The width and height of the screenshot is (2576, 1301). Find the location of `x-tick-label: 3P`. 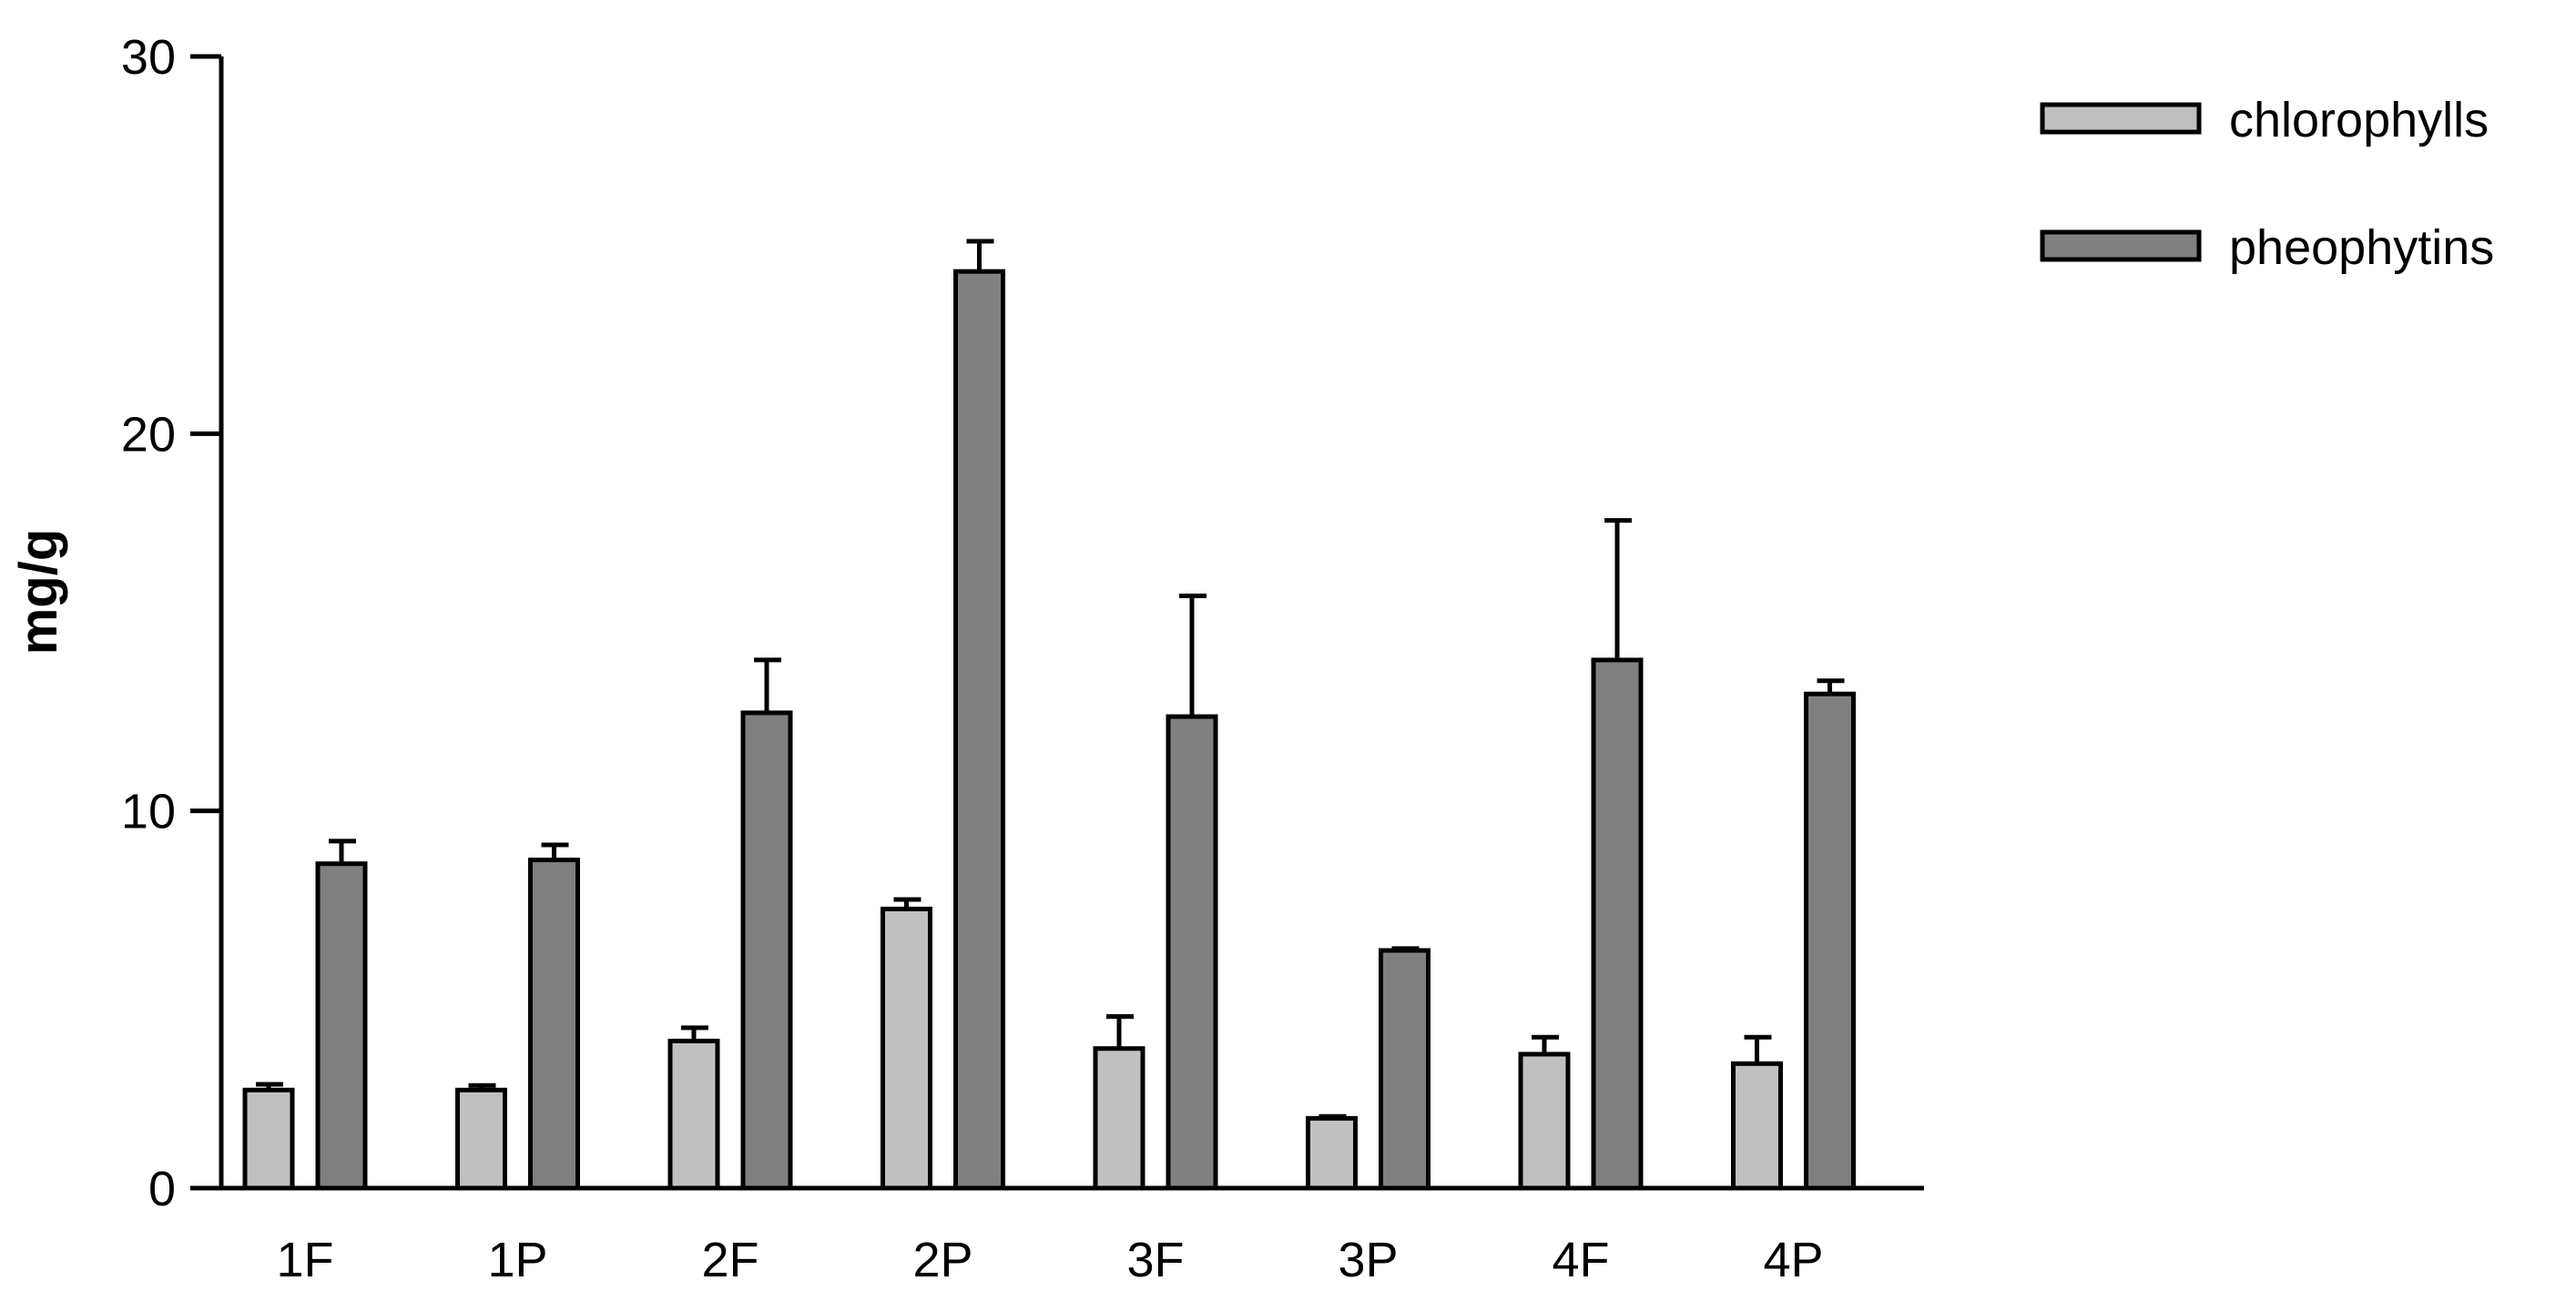

x-tick-label: 3P is located at coordinates (1368, 1260).